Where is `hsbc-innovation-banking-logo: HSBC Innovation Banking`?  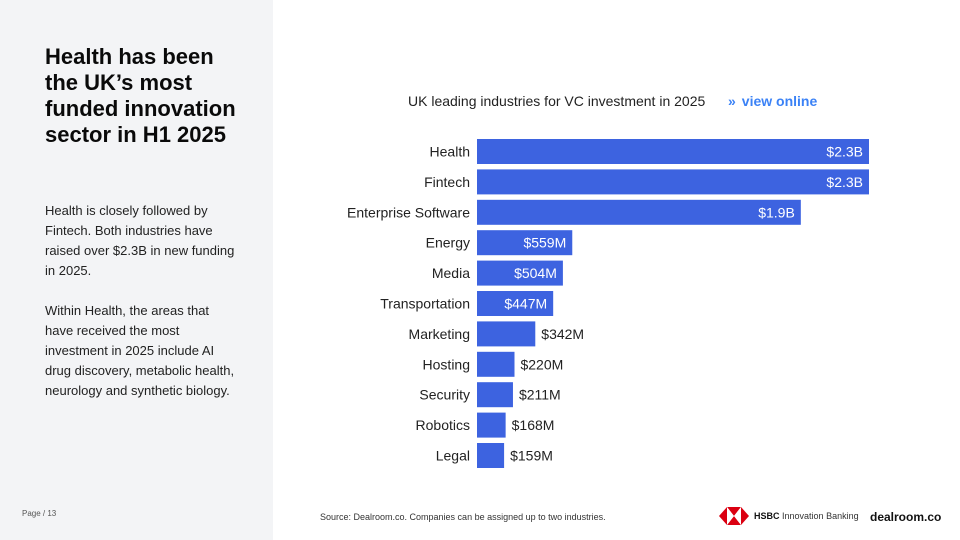 hsbc-innovation-banking-logo: HSBC Innovation Banking is located at coordinates (806, 516).